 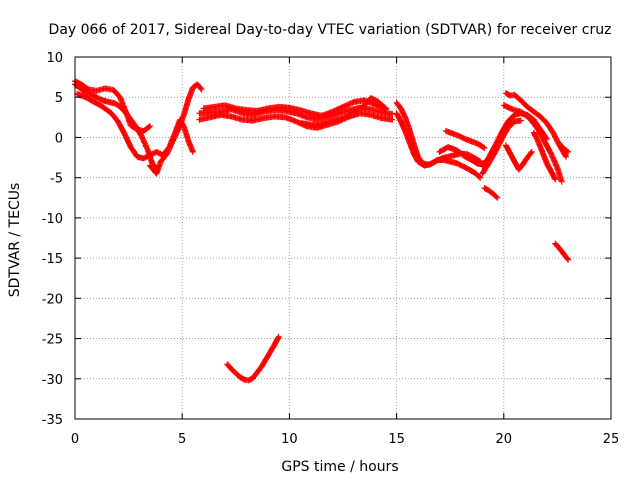 I want to click on series-seg-i, so click(x=253, y=358).